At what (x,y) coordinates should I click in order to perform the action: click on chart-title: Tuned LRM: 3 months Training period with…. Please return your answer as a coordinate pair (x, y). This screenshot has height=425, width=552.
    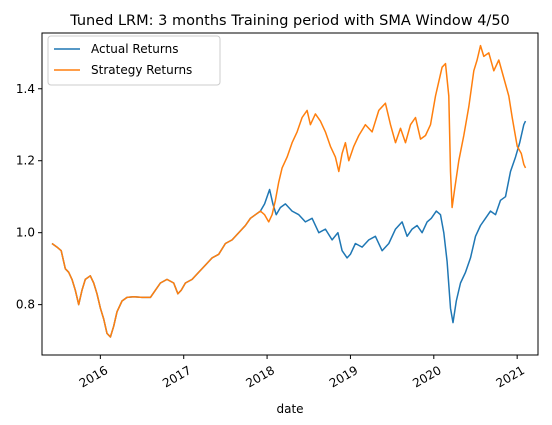
    Looking at the image, I should click on (289, 21).